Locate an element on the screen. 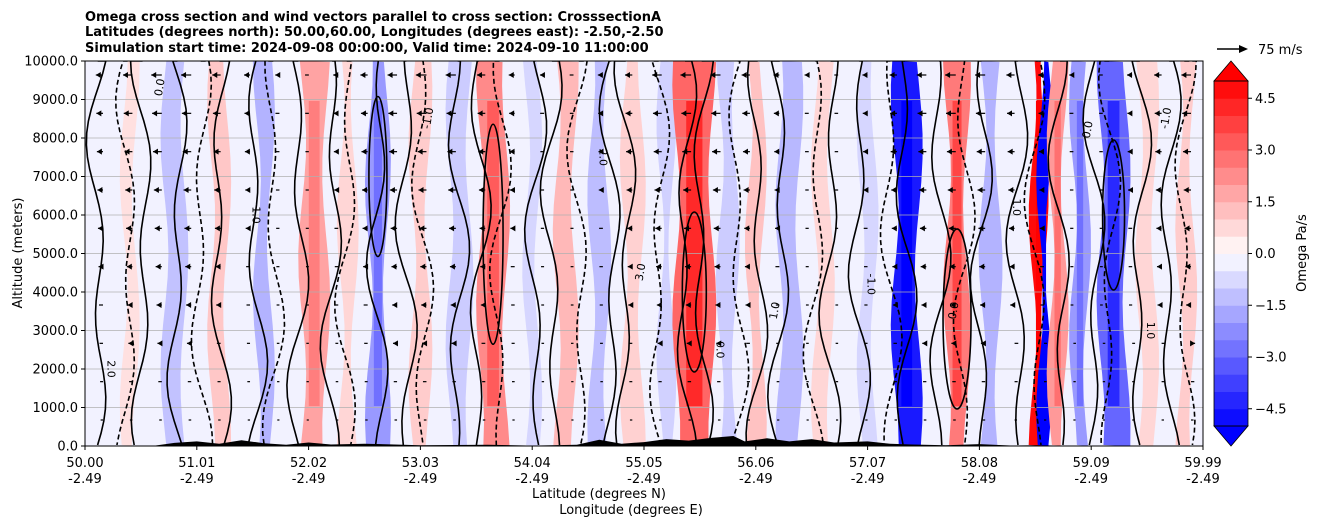  x-tick-label-lat: 54.04 is located at coordinates (532, 463).